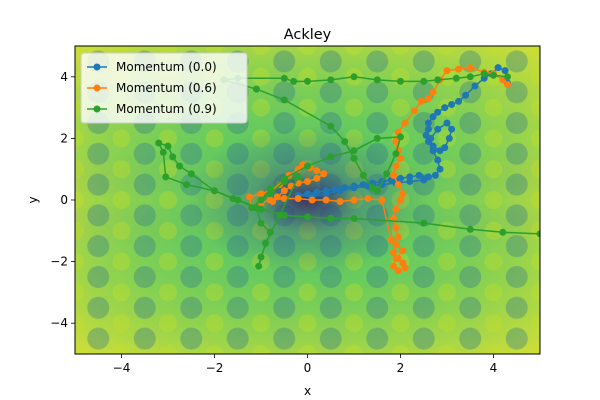 The width and height of the screenshot is (600, 400). What do you see at coordinates (64, 138) in the screenshot?
I see `y-tick-label: 2` at bounding box center [64, 138].